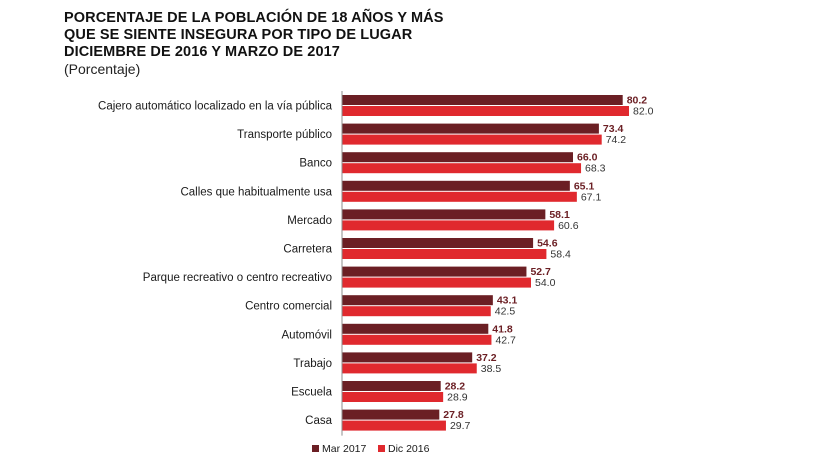  What do you see at coordinates (318, 421) in the screenshot?
I see `category-label: Casa` at bounding box center [318, 421].